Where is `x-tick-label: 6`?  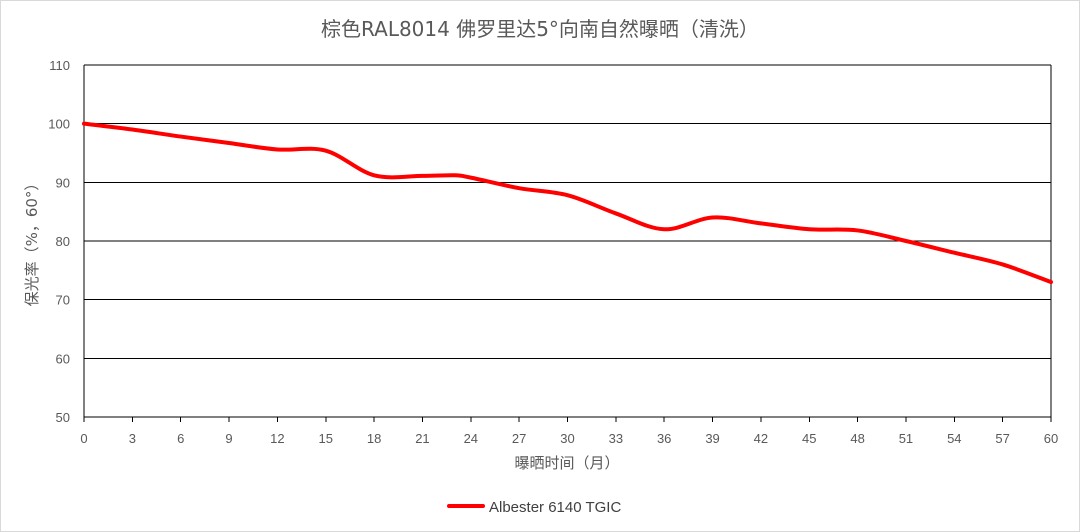
x-tick-label: 6 is located at coordinates (180, 438).